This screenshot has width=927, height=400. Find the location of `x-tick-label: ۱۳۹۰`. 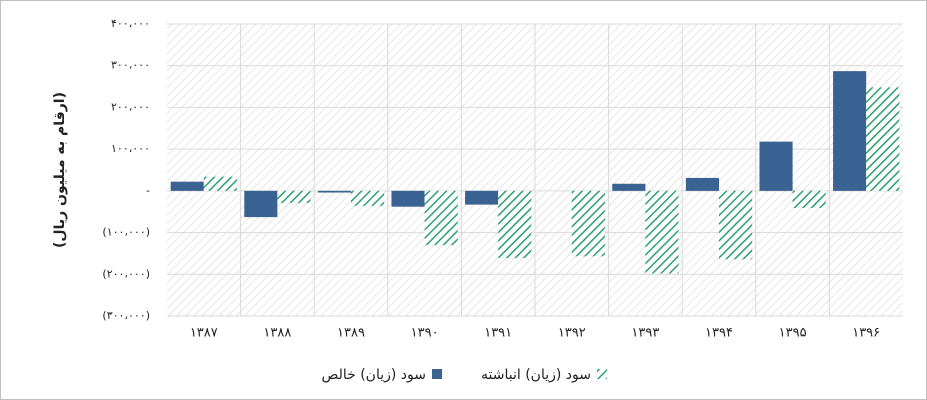

x-tick-label: ۱۳۹۰ is located at coordinates (425, 333).